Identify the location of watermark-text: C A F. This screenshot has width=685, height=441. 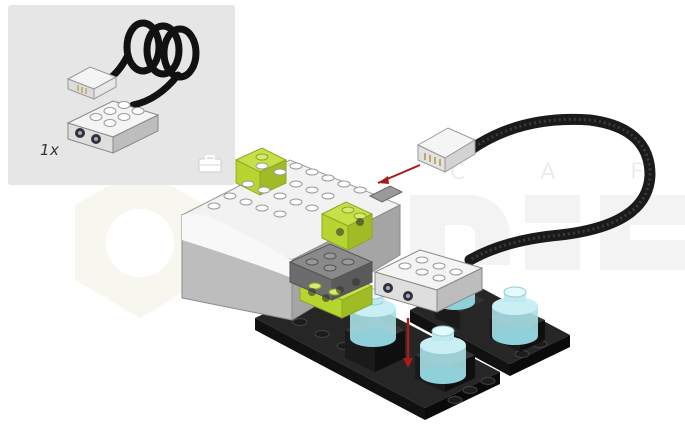
(564, 172).